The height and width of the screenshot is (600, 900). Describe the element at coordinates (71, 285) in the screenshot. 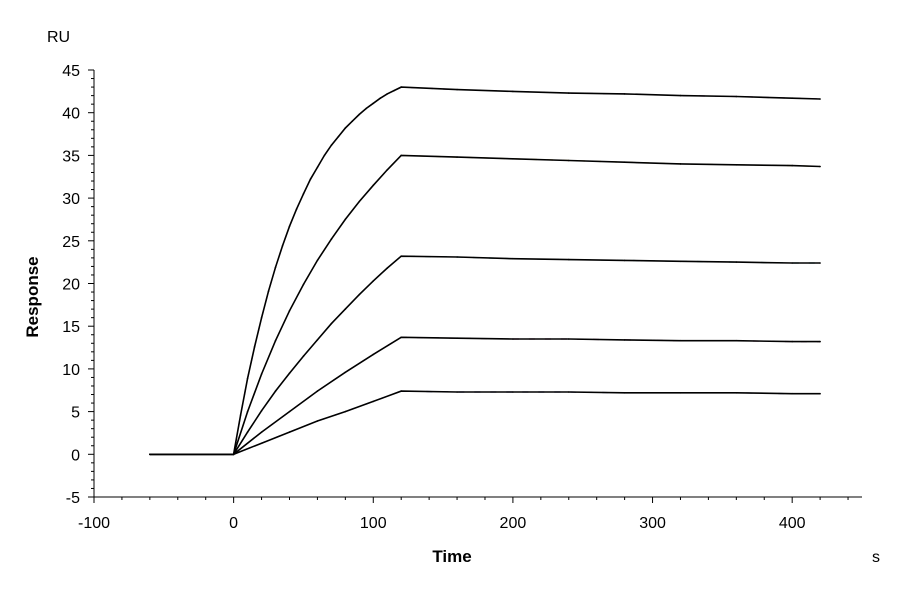

I see `y-tick-label: 20` at that location.